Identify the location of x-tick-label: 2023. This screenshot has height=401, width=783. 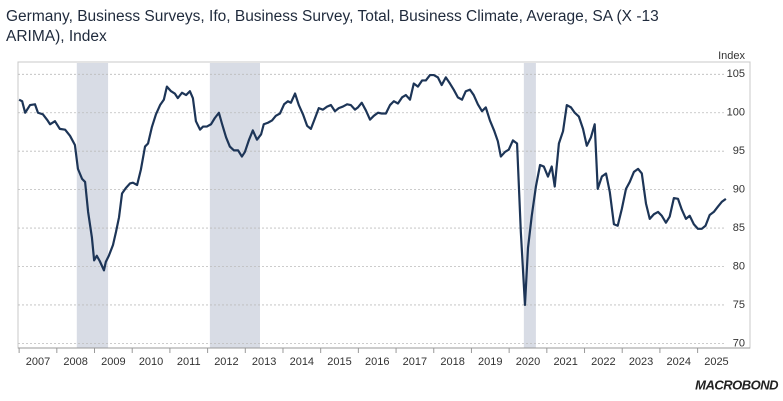
(641, 362).